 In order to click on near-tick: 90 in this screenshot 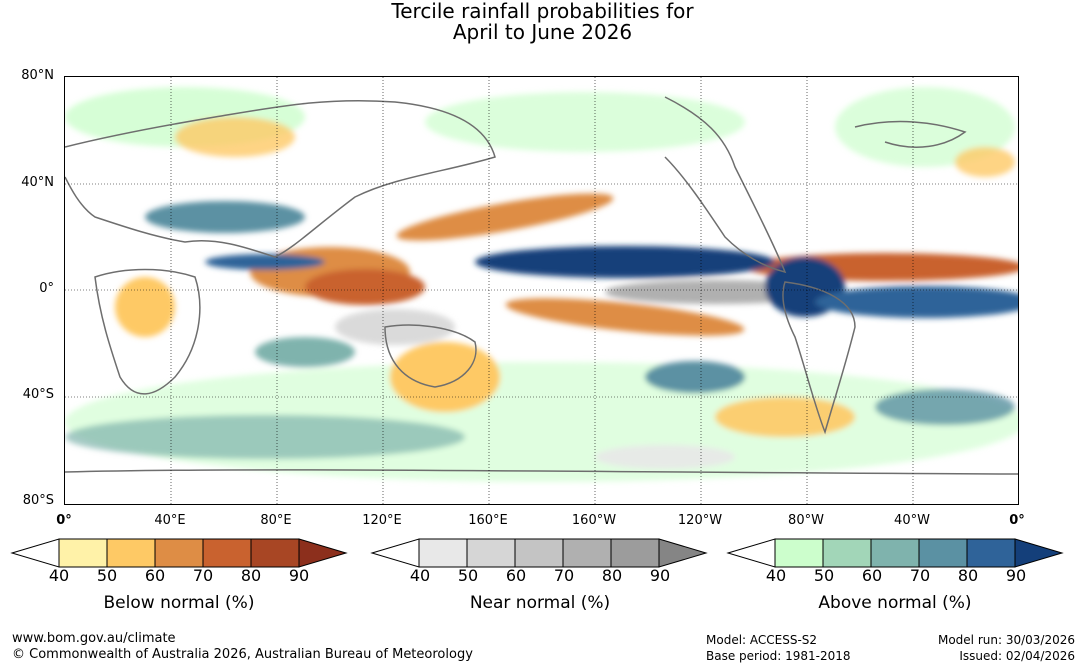, I will do `click(660, 575)`.